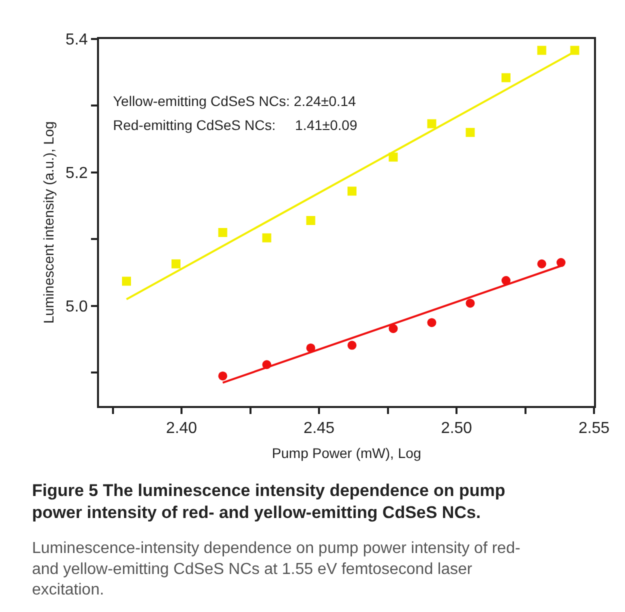 This screenshot has height=612, width=625. What do you see at coordinates (77, 307) in the screenshot?
I see `y-tick-label: 5.0` at bounding box center [77, 307].